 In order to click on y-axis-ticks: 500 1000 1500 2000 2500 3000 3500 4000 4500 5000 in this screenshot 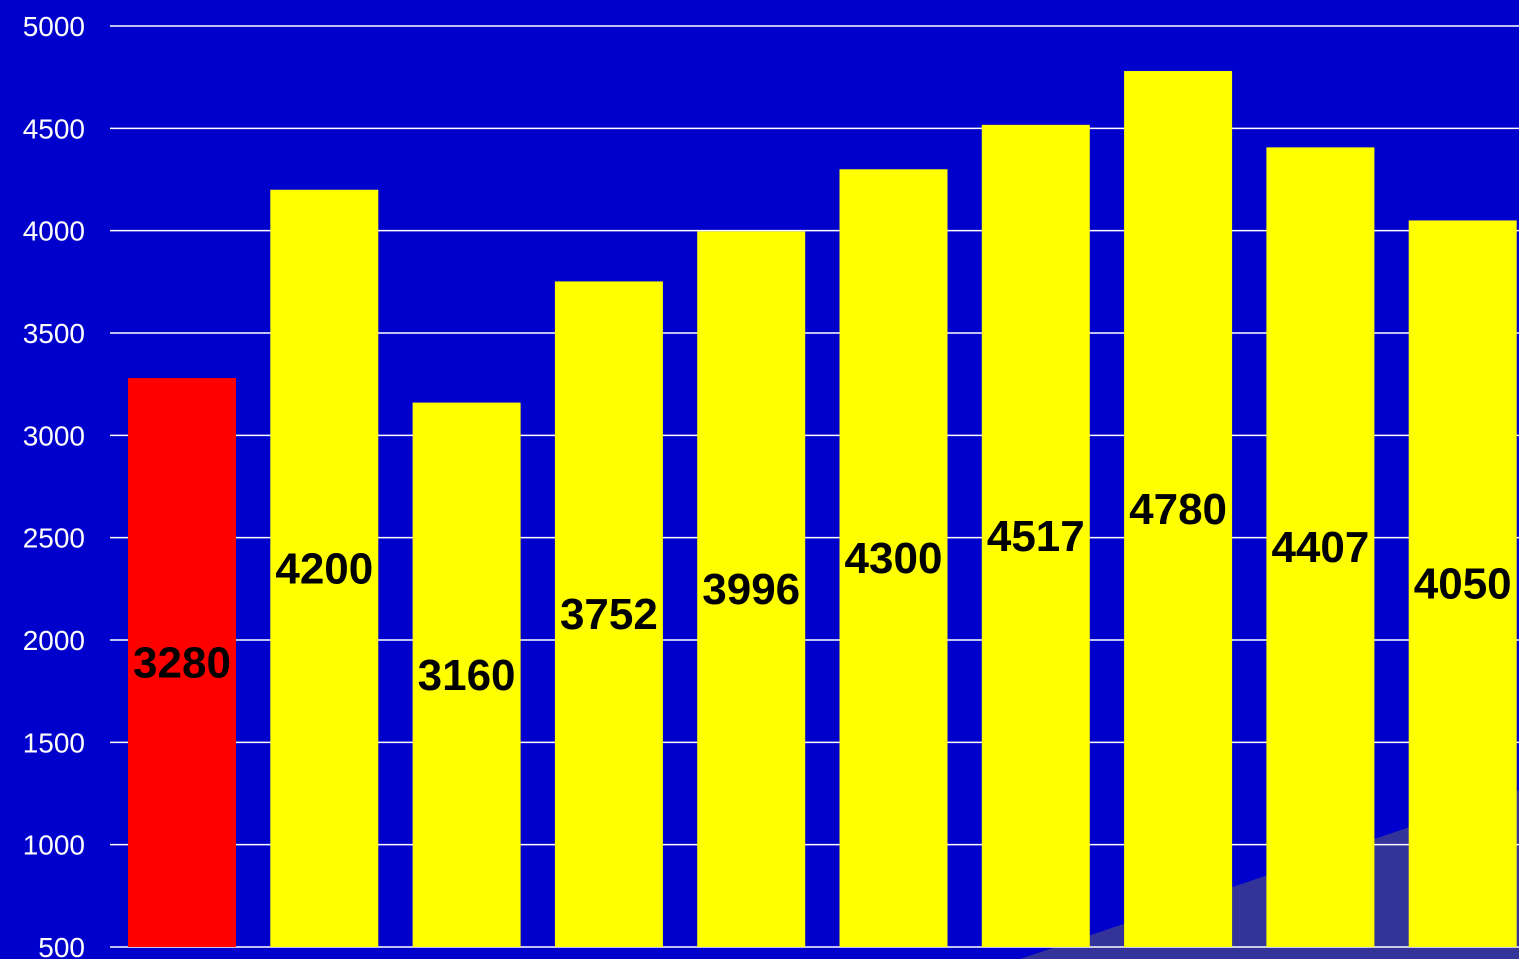, I will do `click(54, 485)`.